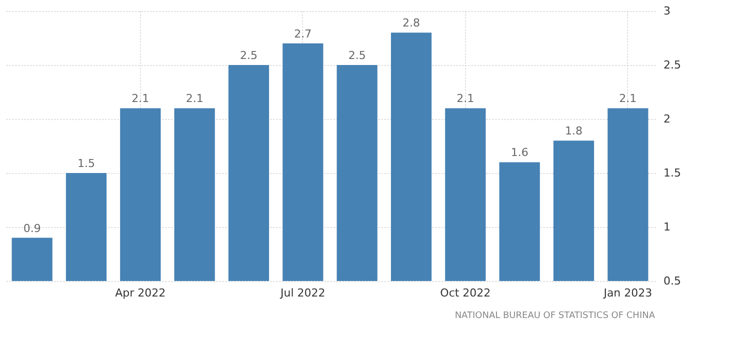 The image size is (730, 340). I want to click on text: NATIONAL BUREAU OF STATISTICS OF CHINA, so click(555, 316).